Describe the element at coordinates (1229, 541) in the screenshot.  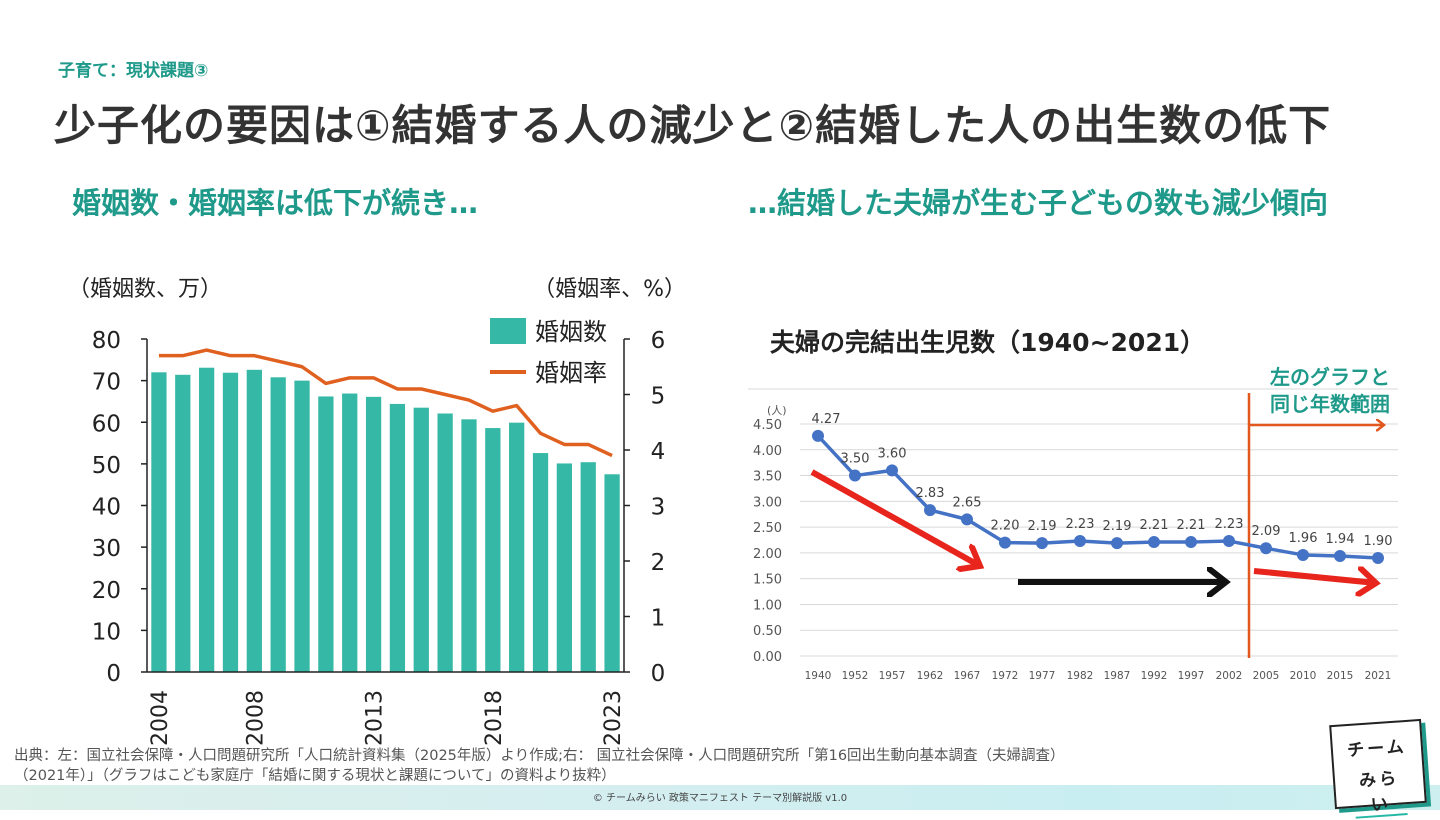
I see `births-point-2002` at that location.